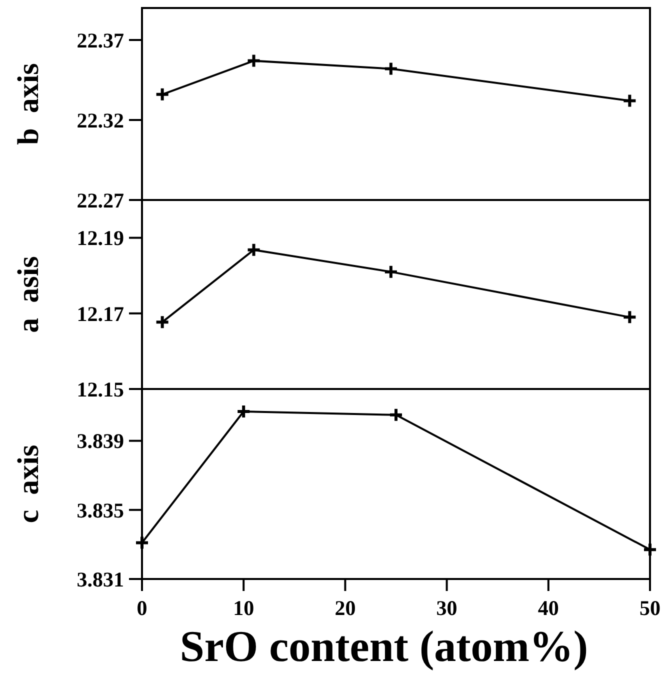  Describe the element at coordinates (100, 120) in the screenshot. I see `y-tick-label: 22.32` at that location.